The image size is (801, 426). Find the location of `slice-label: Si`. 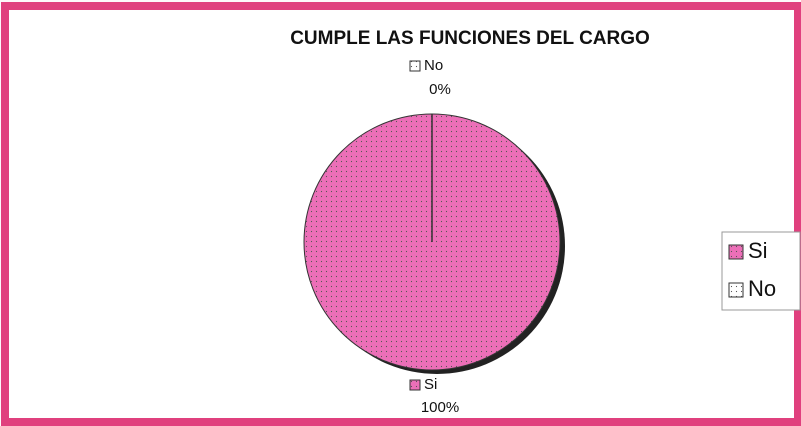

slice-label: Si is located at coordinates (430, 384).